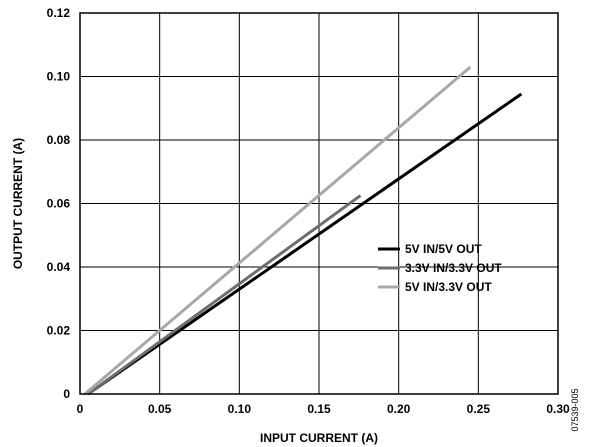 The image size is (590, 447). What do you see at coordinates (240, 409) in the screenshot?
I see `x-tick-label: 0.10` at bounding box center [240, 409].